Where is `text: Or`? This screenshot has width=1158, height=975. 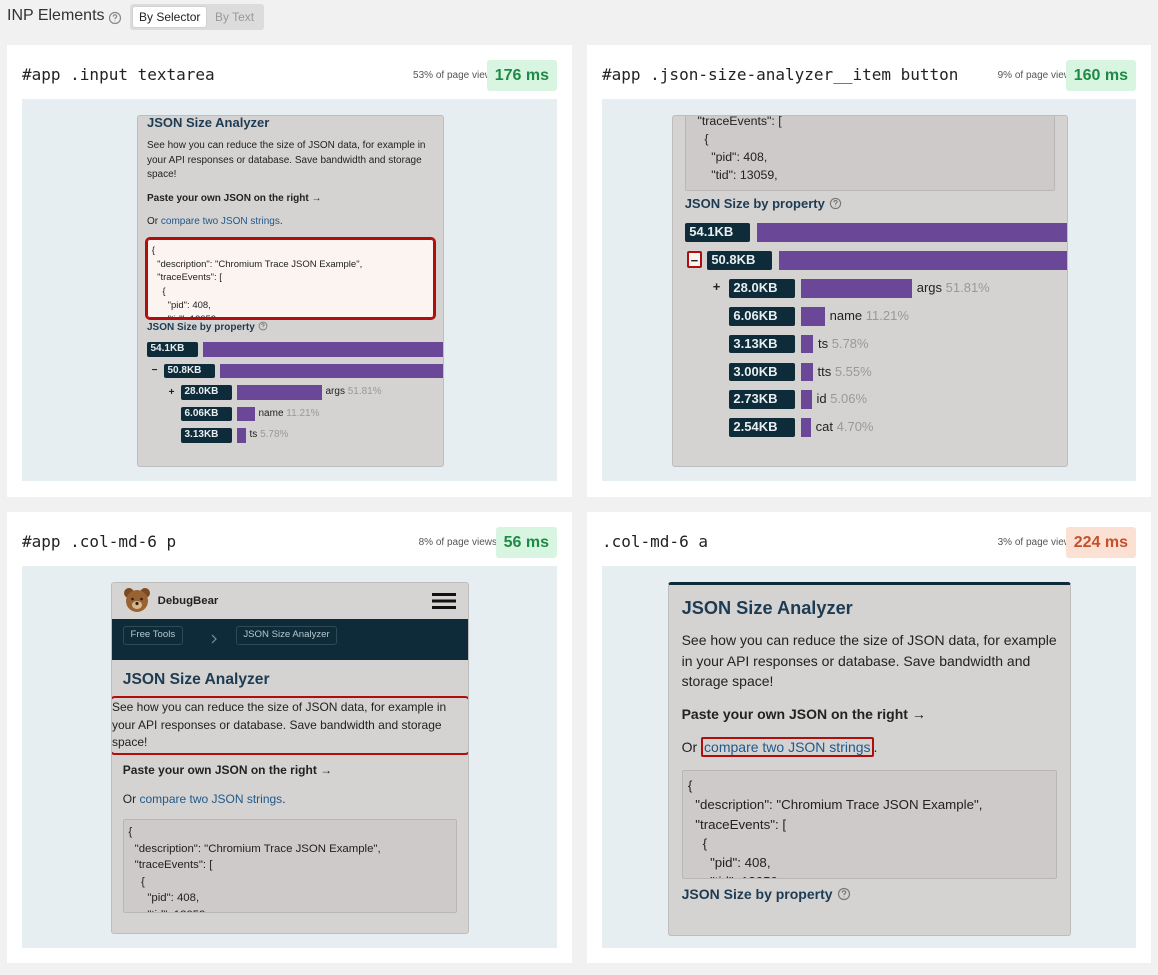 text: Or is located at coordinates (154, 222).